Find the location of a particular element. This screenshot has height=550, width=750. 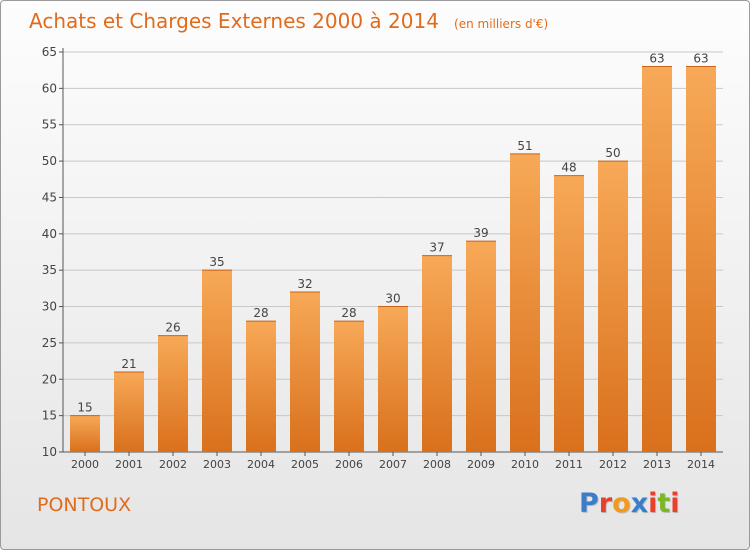

logo-letter: P is located at coordinates (589, 503).